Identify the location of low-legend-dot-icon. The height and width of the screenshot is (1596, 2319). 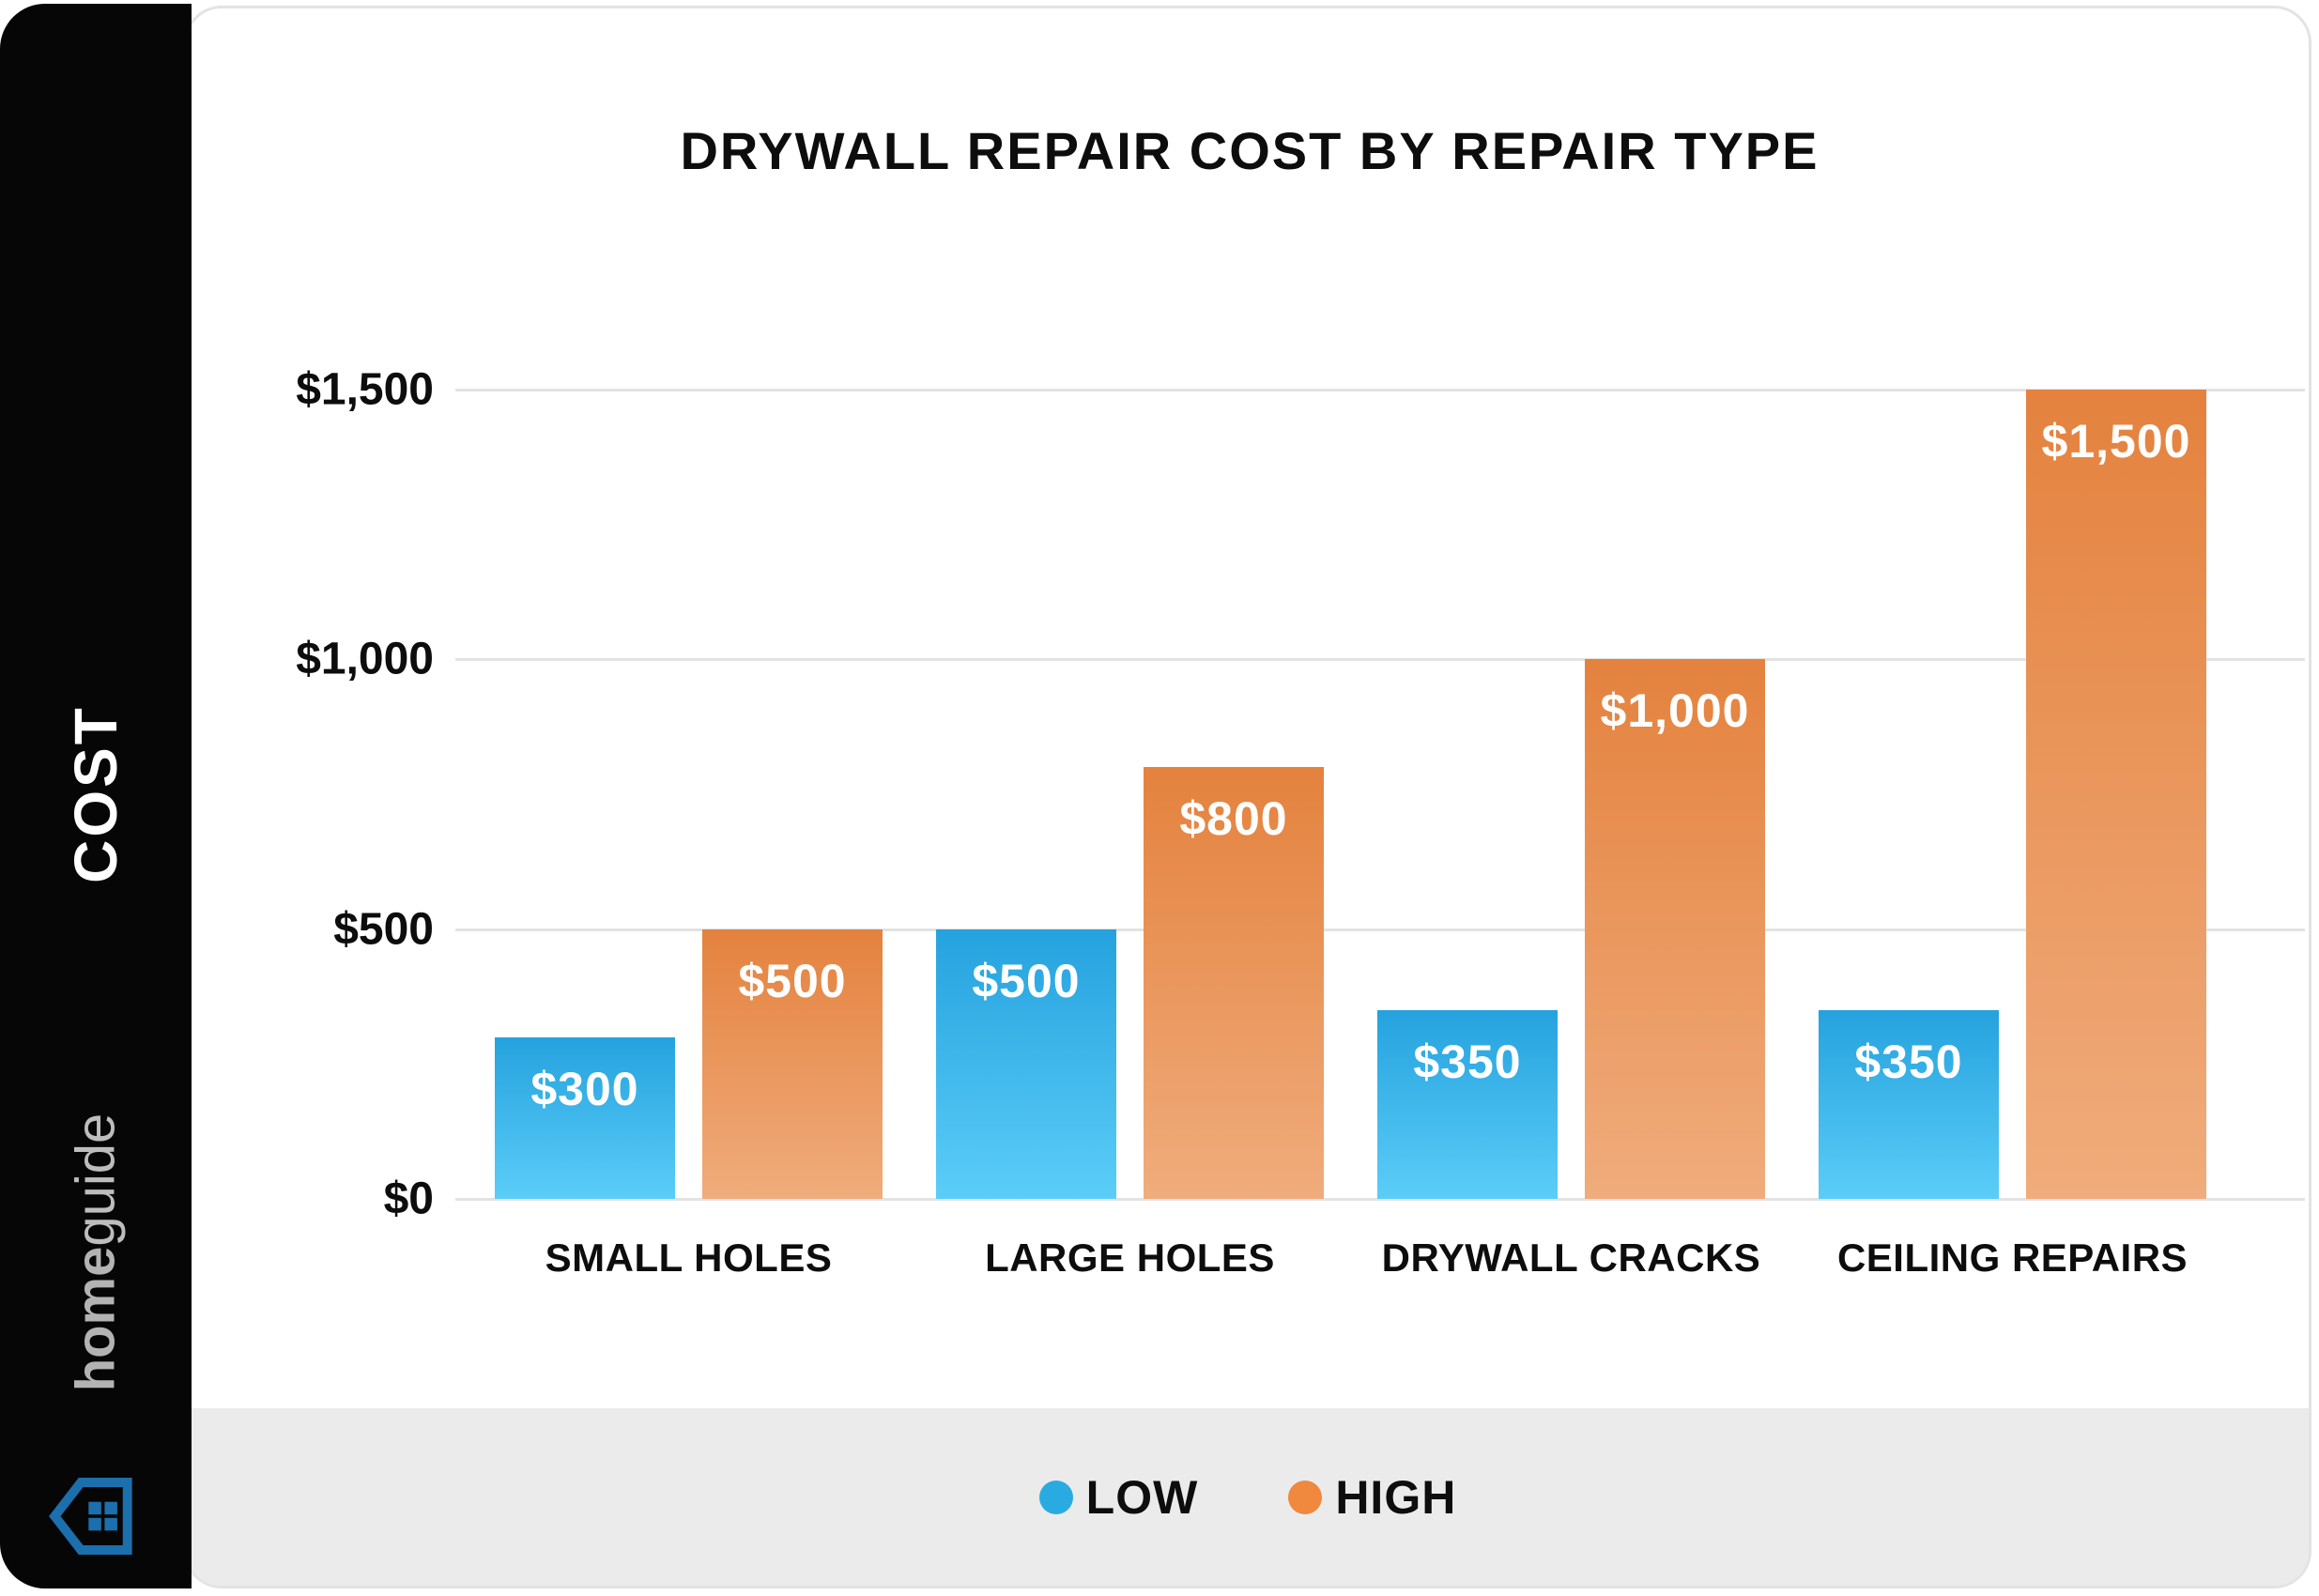
(1055, 1497).